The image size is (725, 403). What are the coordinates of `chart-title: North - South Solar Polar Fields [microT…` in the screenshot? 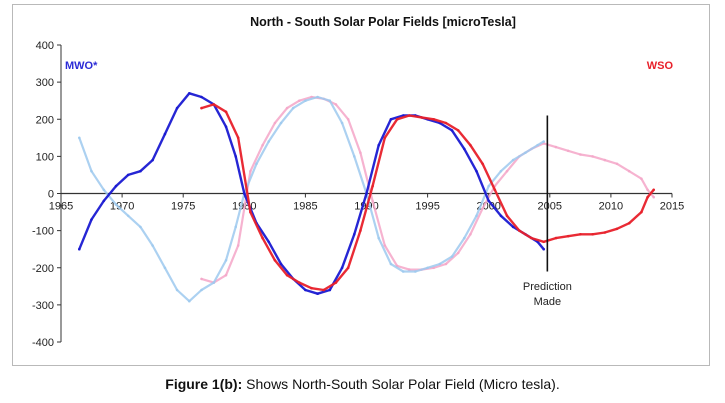 It's located at (383, 22).